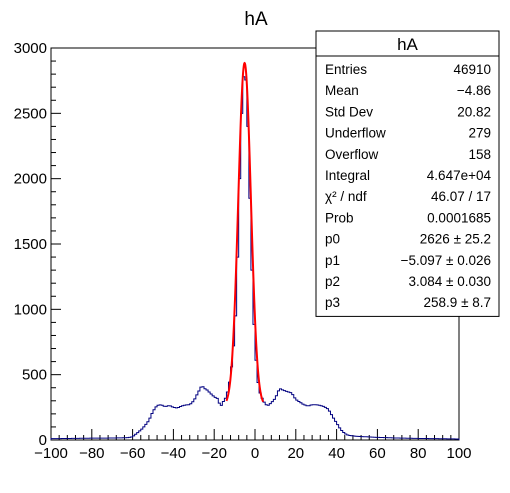  Describe the element at coordinates (332, 260) in the screenshot. I see `stats-row-label: p1` at that location.